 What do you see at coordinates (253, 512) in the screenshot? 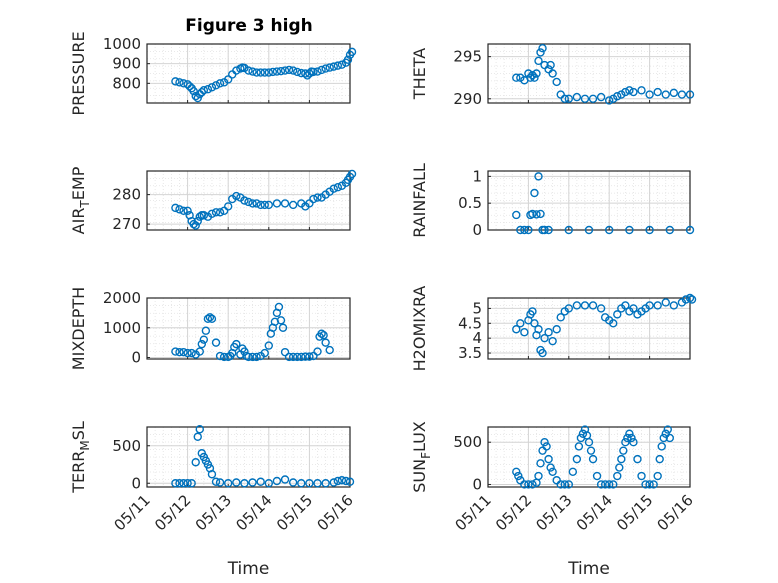
I see `x-tick-label: 05/14` at bounding box center [253, 512].